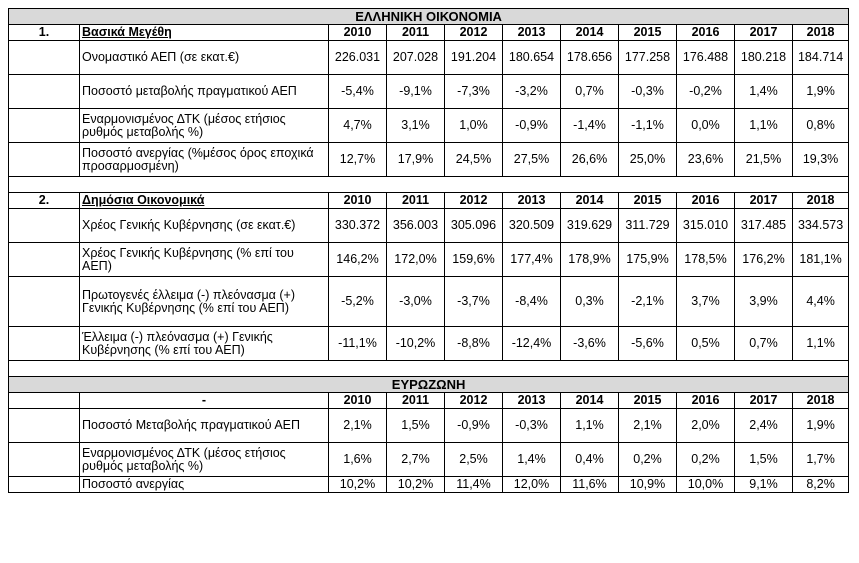 The image size is (859, 563). I want to click on value-cell: 176,2%, so click(763, 259).